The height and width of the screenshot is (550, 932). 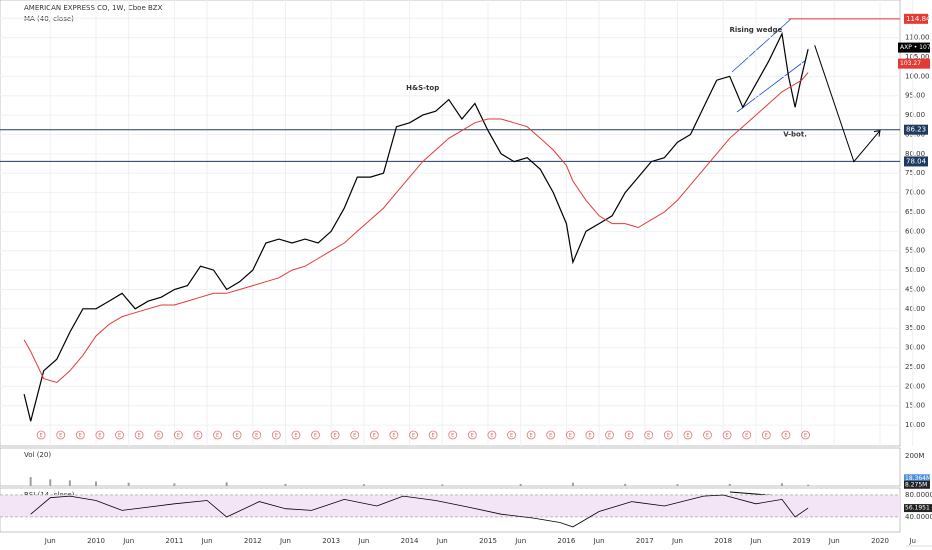 I want to click on y-tick-label: 95.00, so click(x=915, y=96).